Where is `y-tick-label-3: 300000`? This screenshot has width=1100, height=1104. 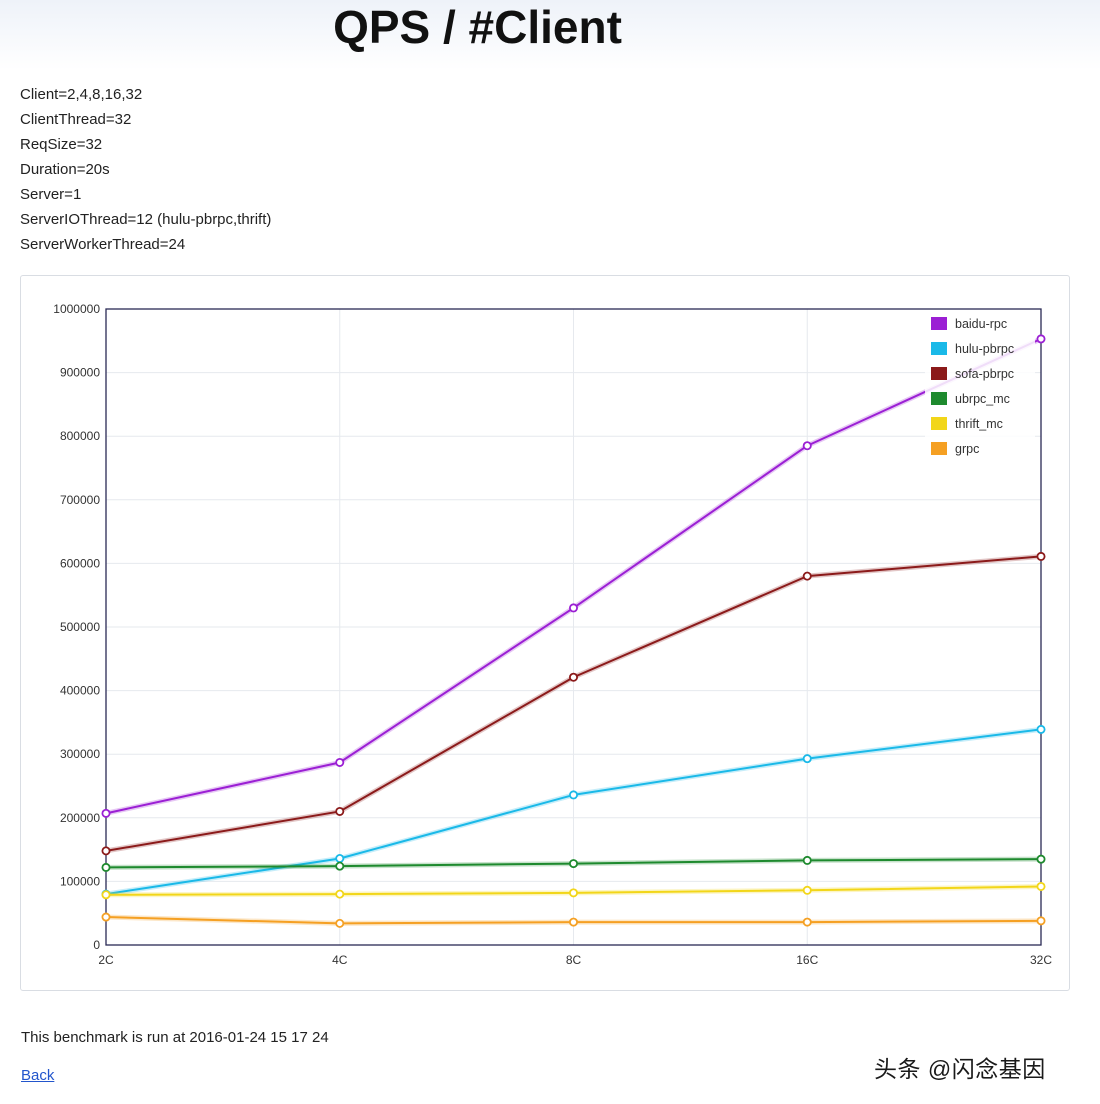 y-tick-label-3: 300000 is located at coordinates (80, 754).